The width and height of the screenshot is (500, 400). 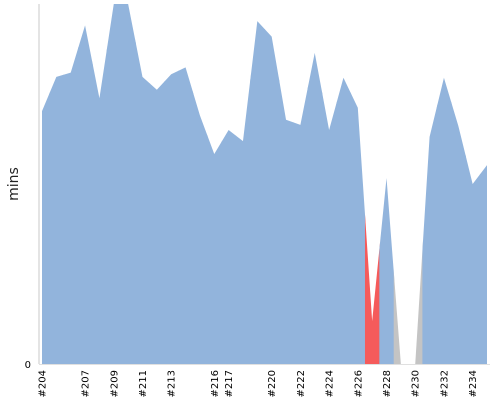 What do you see at coordinates (172, 383) in the screenshot?
I see `x-tick-label: #213` at bounding box center [172, 383].